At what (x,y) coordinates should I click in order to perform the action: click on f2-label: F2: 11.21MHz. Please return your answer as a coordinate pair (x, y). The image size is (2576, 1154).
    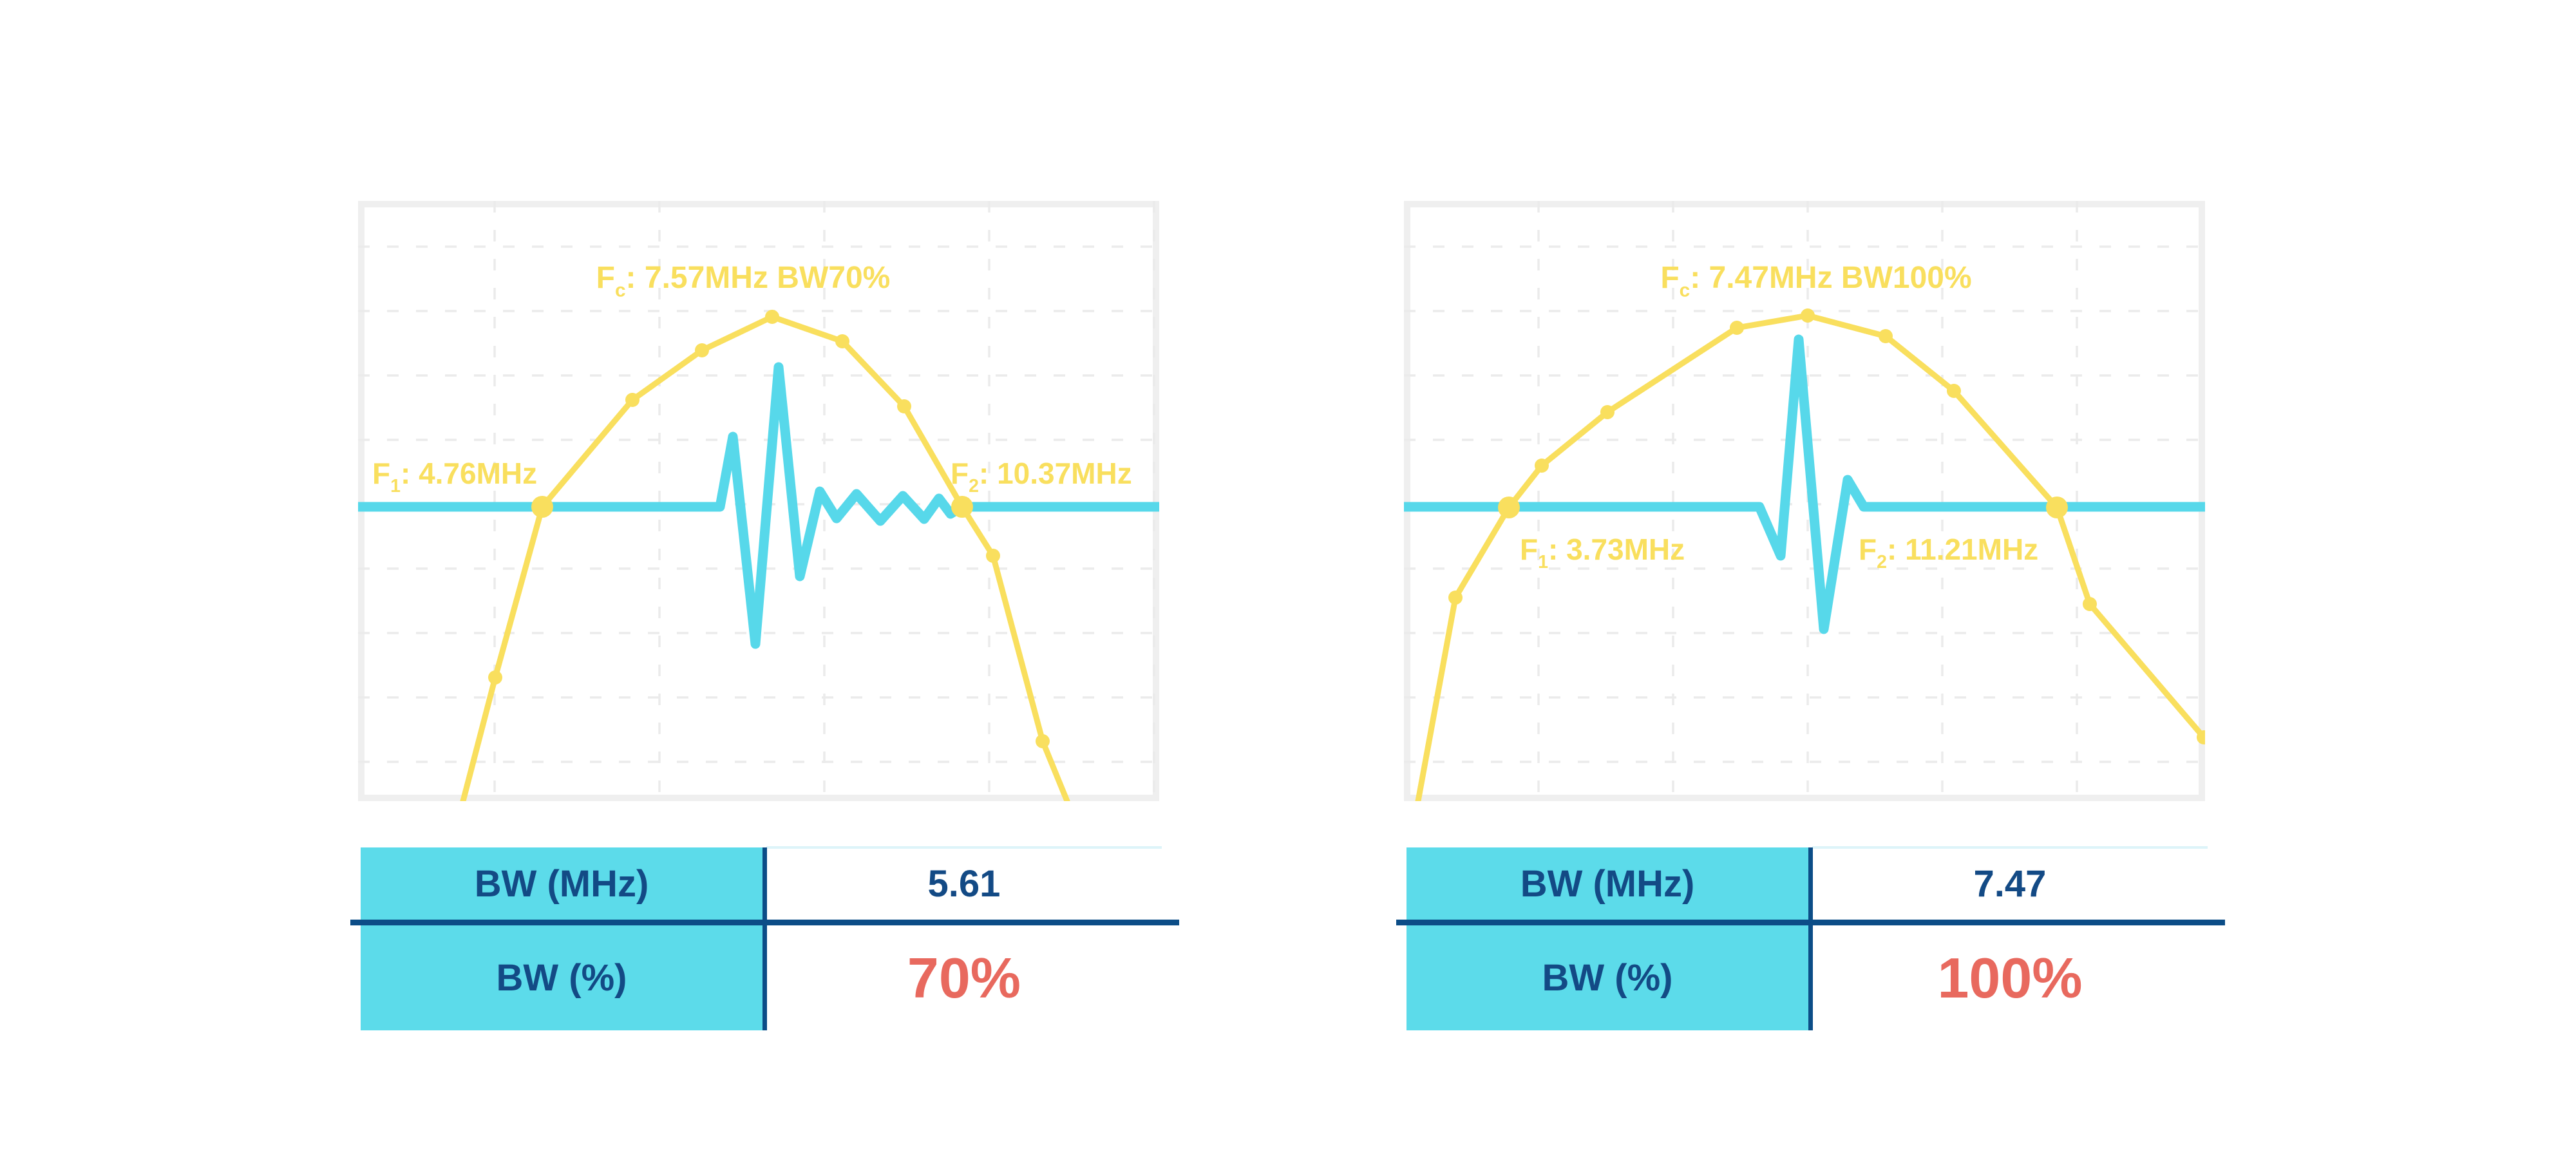
    Looking at the image, I should click on (1949, 551).